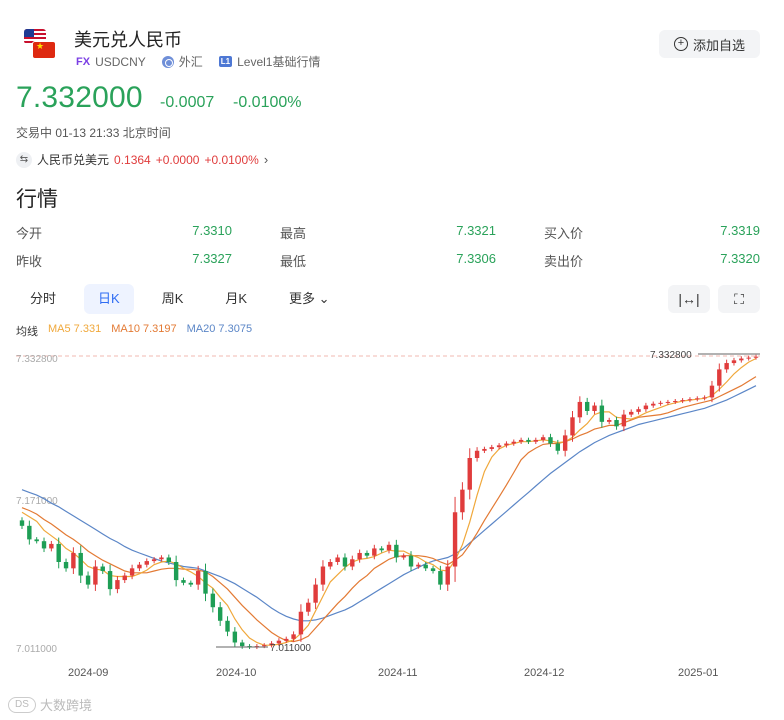  I want to click on tab-monthly-k: 月K, so click(236, 298).